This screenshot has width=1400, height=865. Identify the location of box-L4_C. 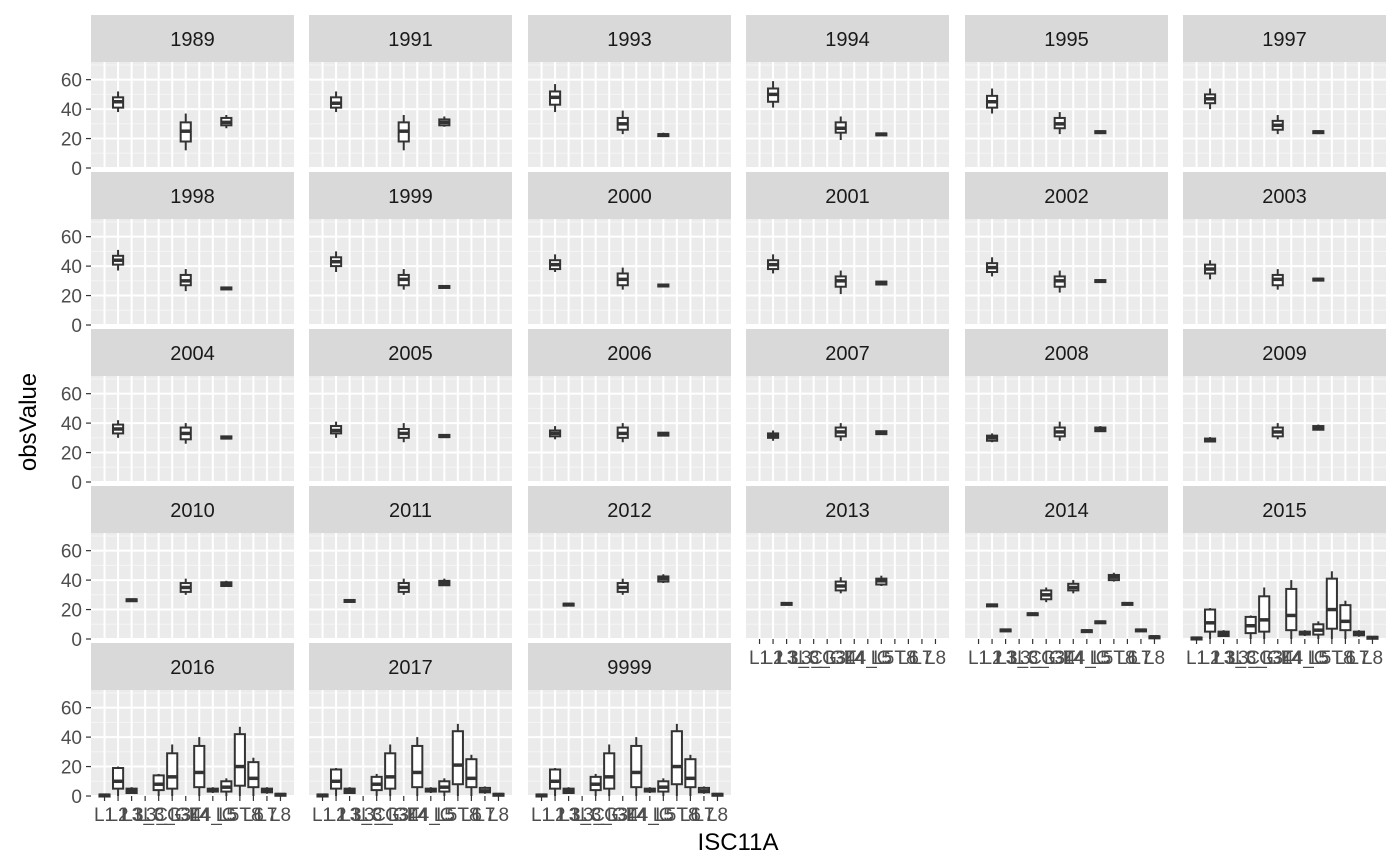
(430, 790).